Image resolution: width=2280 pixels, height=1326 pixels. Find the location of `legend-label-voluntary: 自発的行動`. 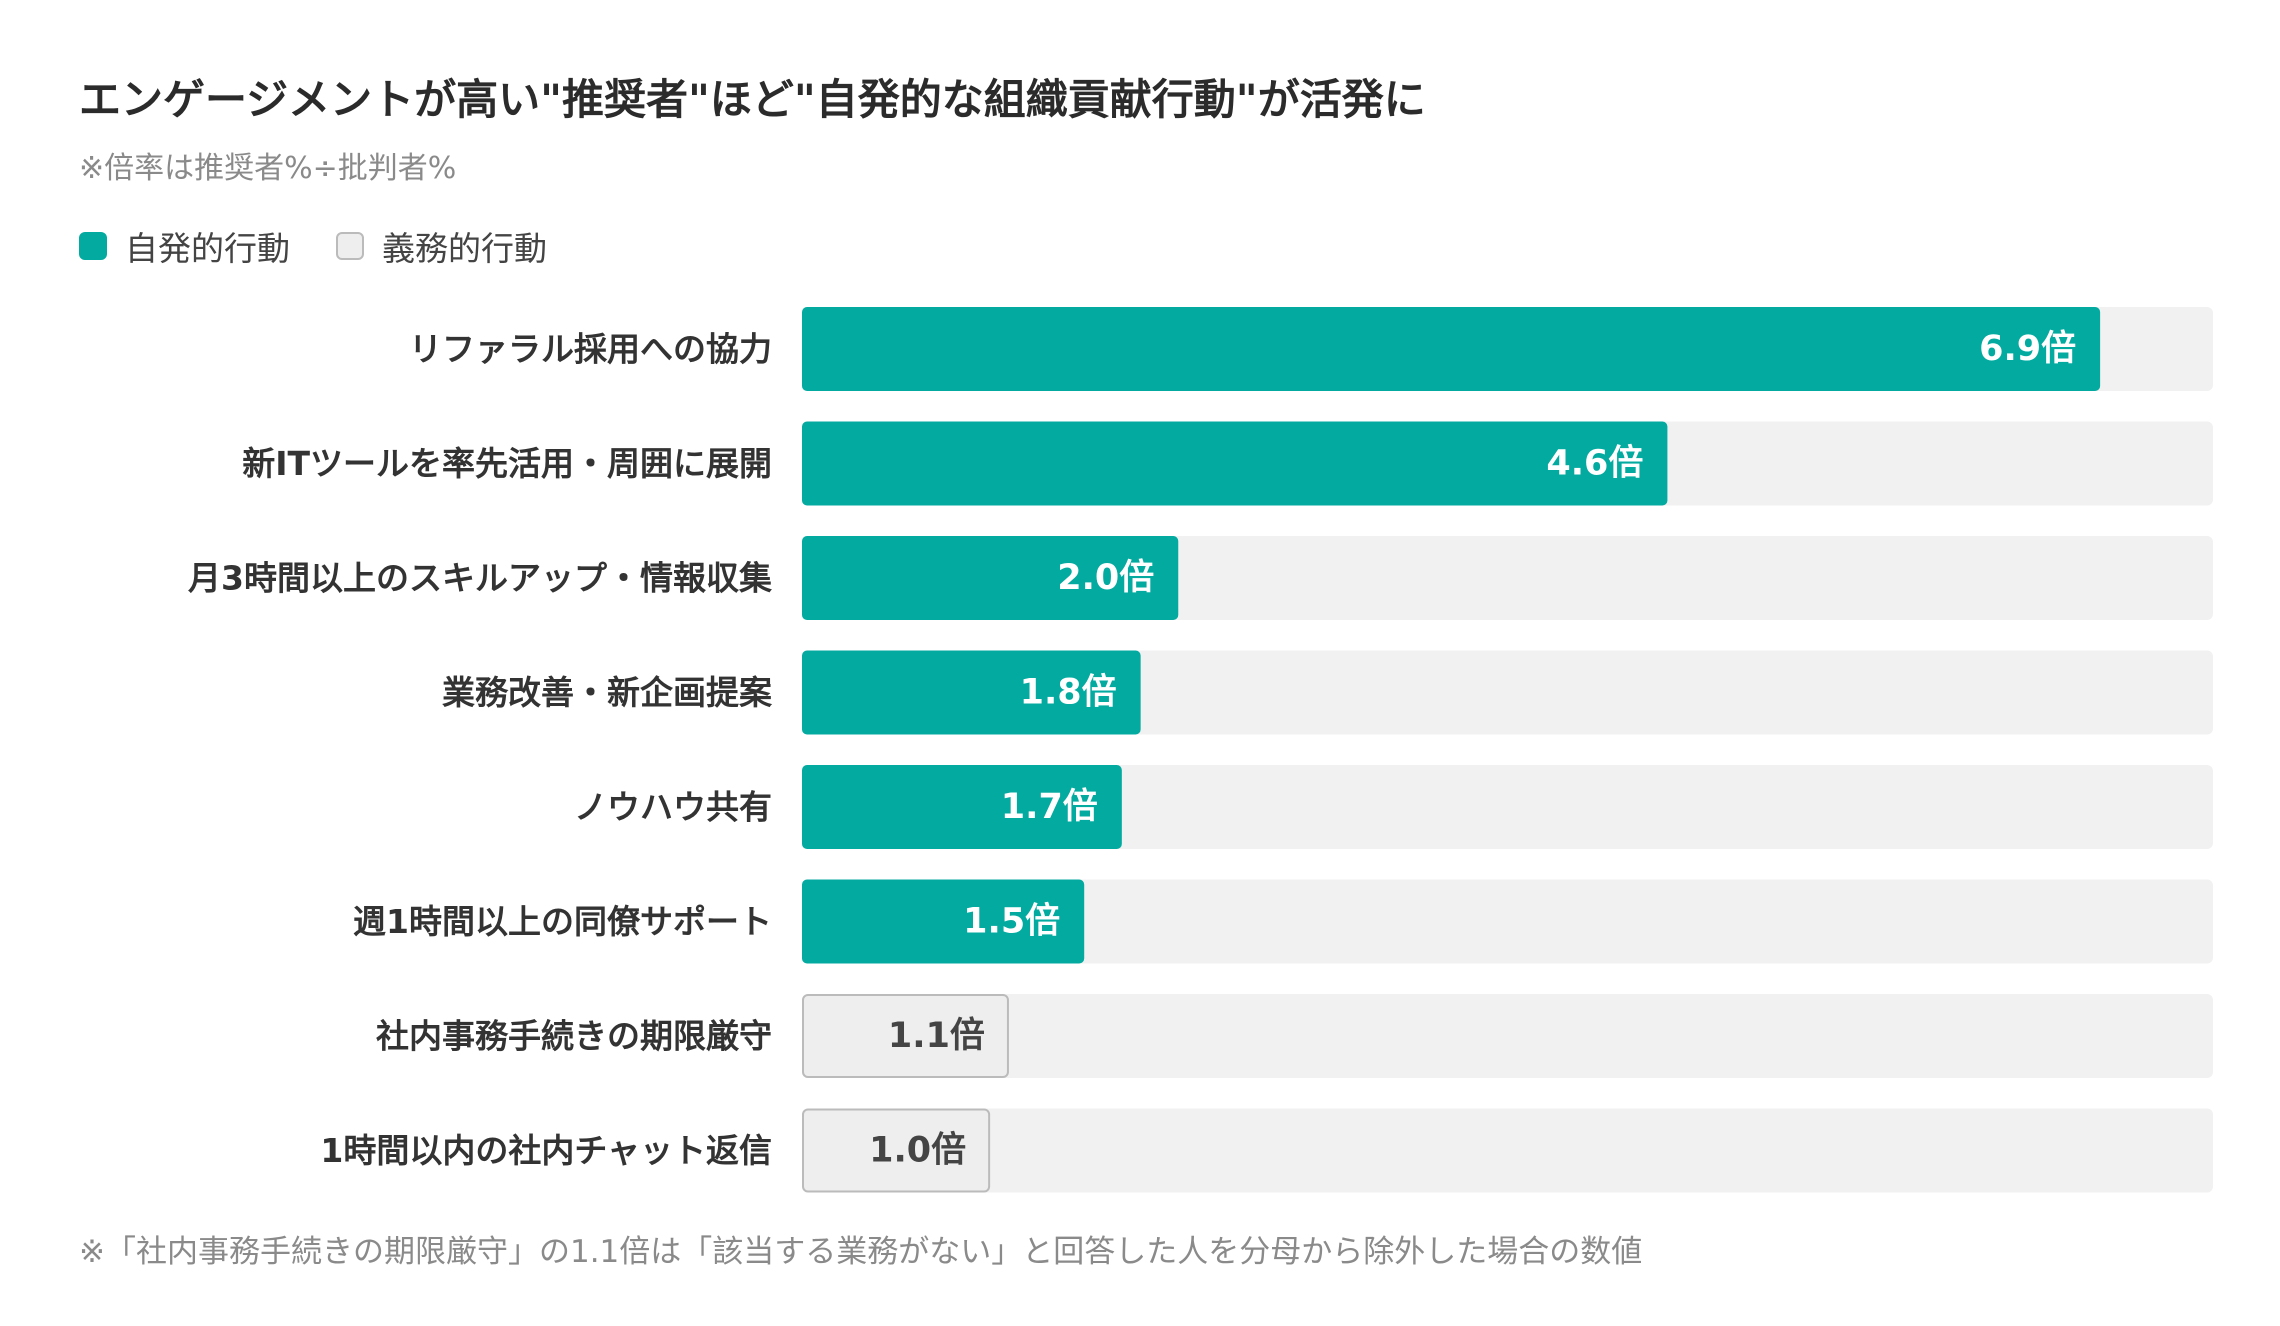

legend-label-voluntary: 自発的行動 is located at coordinates (207, 248).